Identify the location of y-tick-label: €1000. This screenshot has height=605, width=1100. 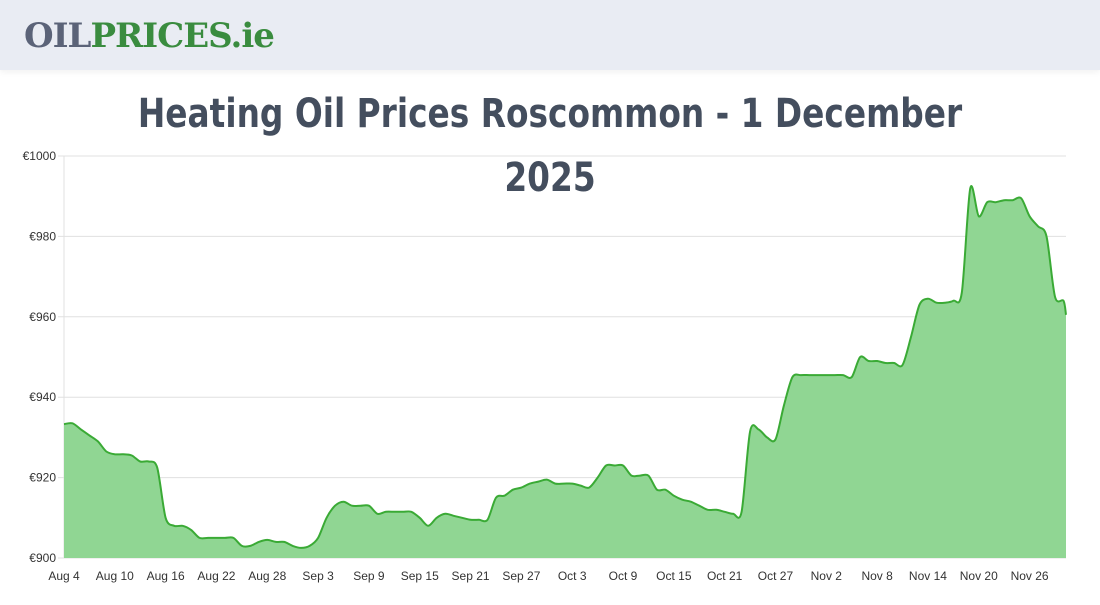
(40, 156).